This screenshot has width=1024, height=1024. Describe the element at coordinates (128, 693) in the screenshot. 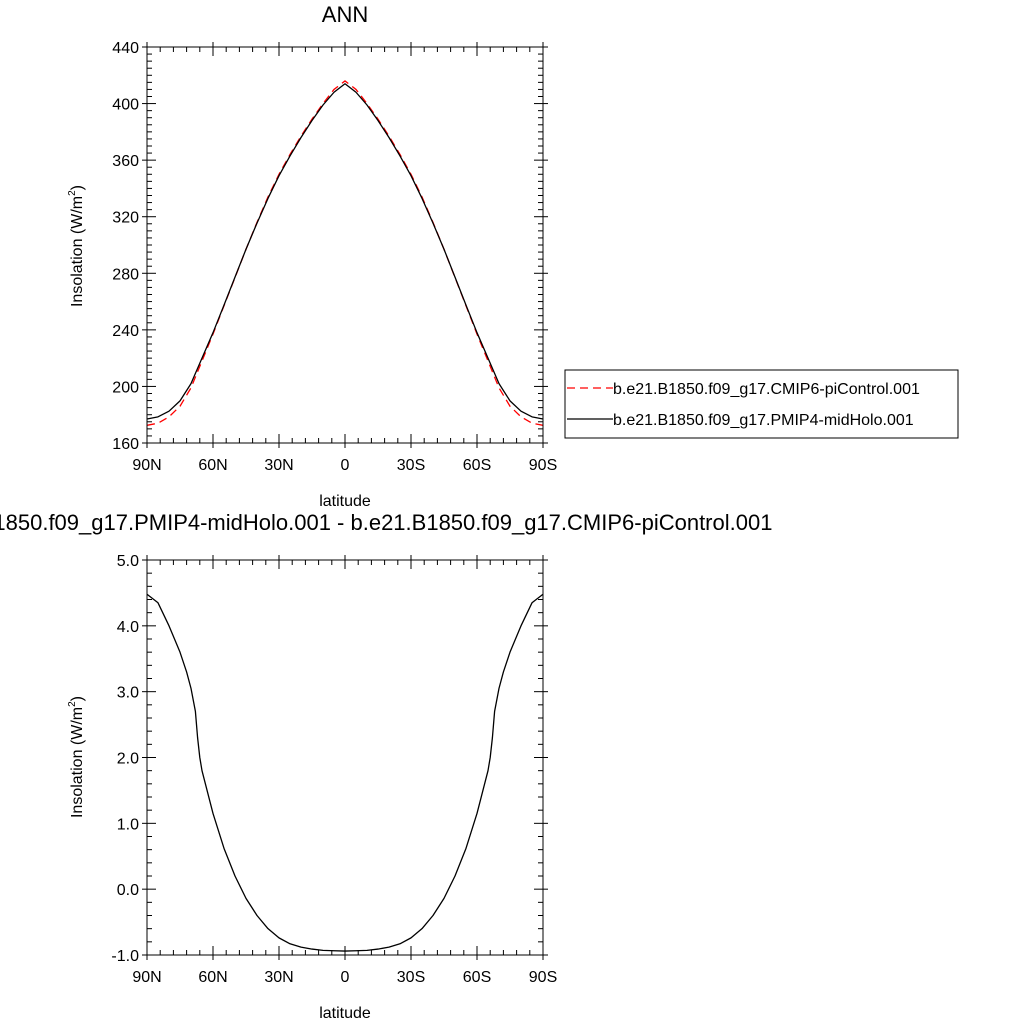

I see `y-tick-label: 3.0` at that location.